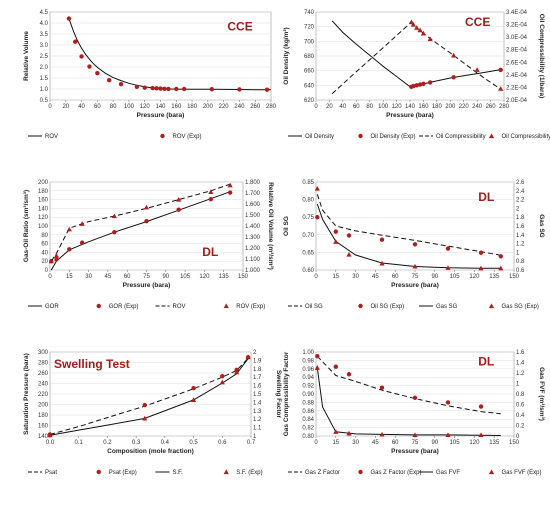  Describe the element at coordinates (257, 429) in the screenshot. I see `y2-tick-label: 1.1` at that location.